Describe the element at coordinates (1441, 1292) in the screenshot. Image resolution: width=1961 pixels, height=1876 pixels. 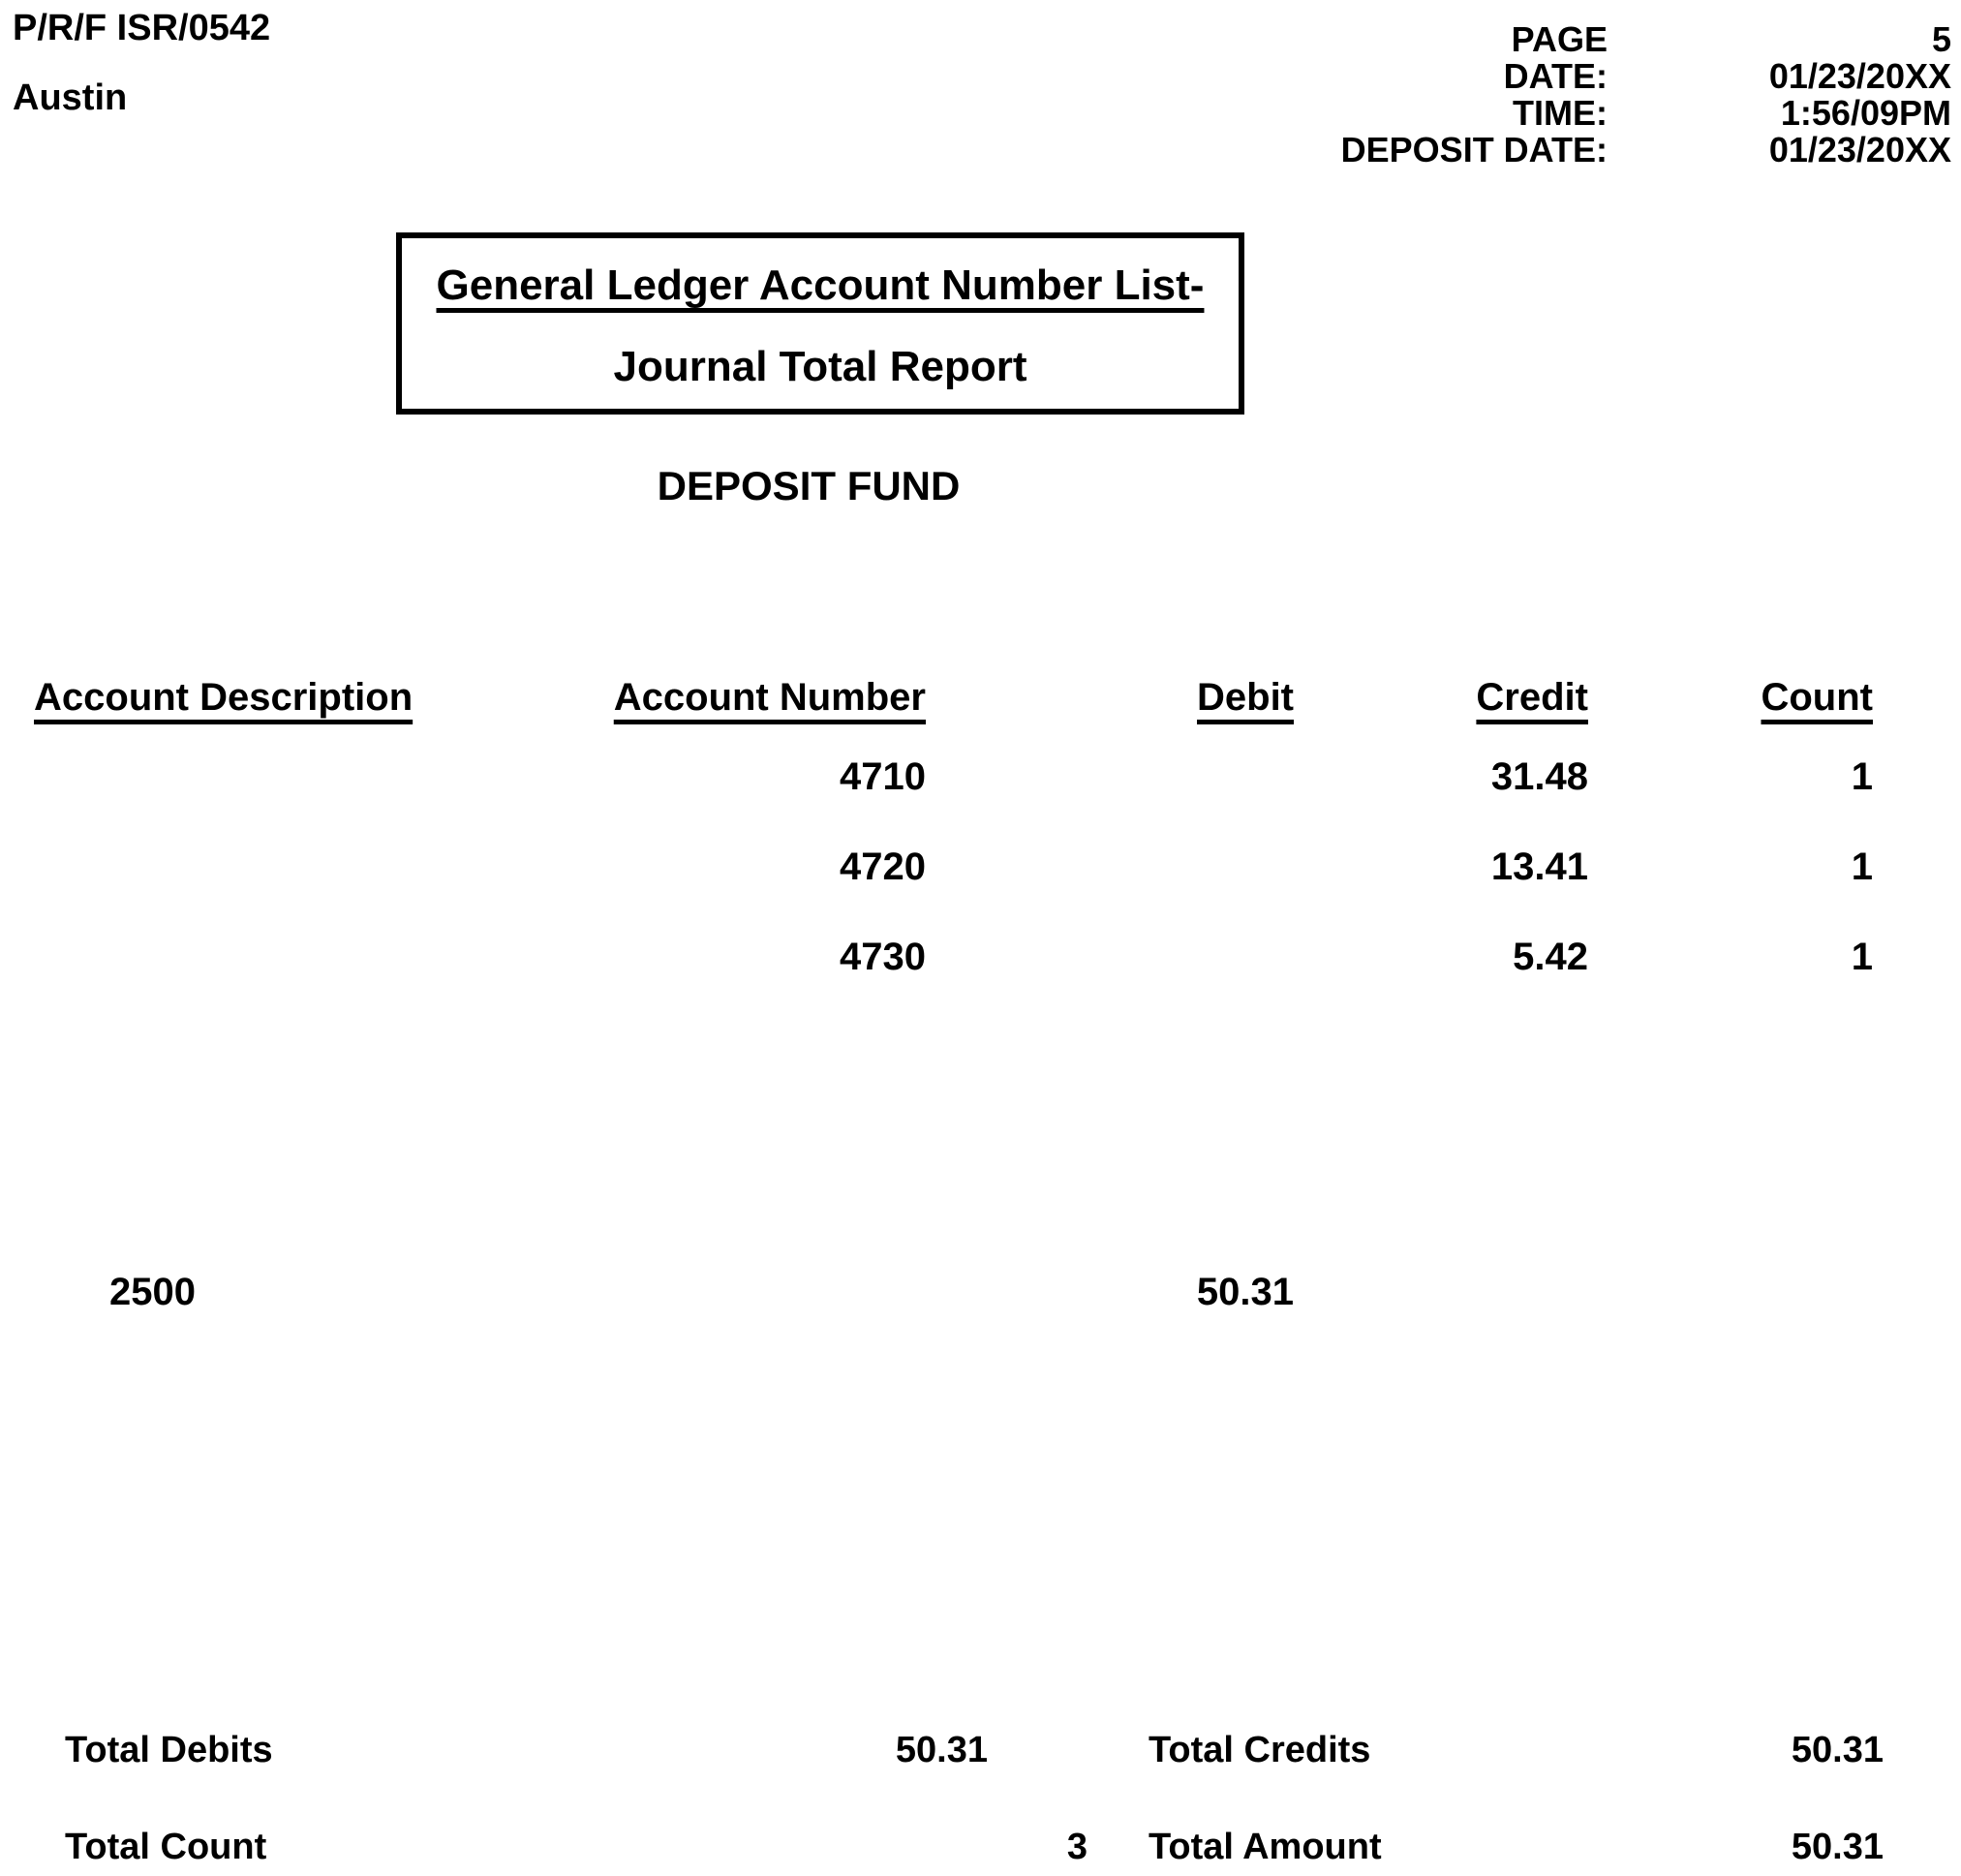
I see `credit-cell` at that location.